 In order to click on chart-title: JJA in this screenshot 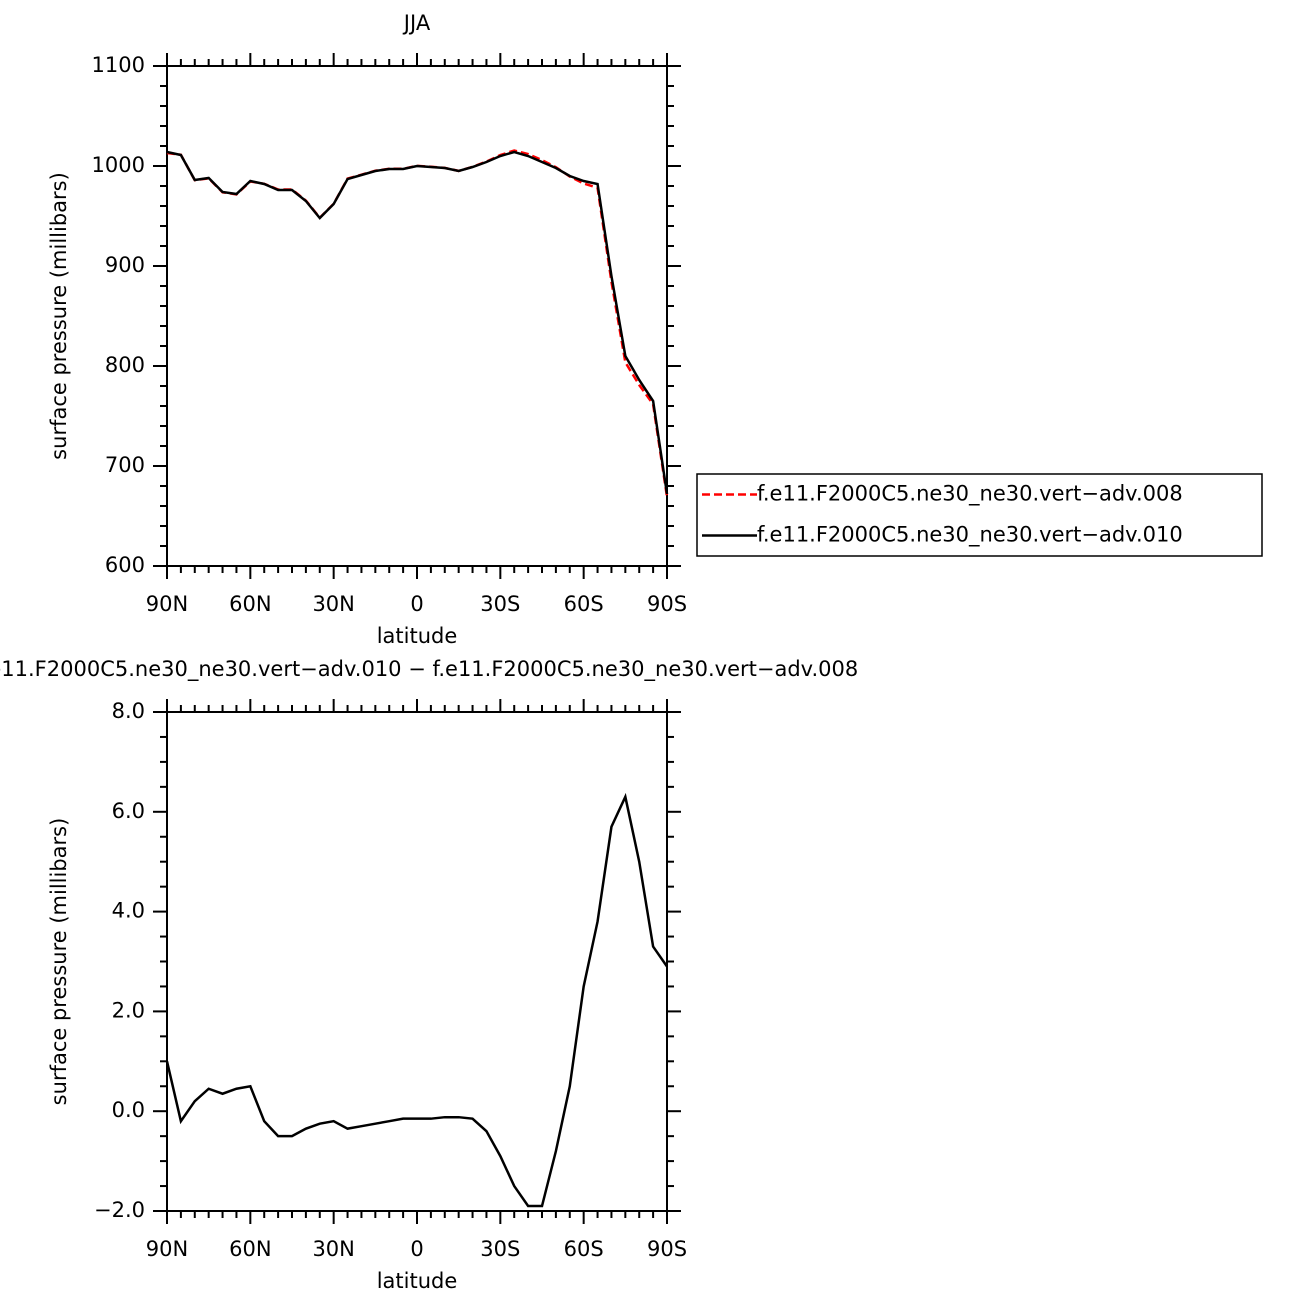, I will do `click(416, 23)`.